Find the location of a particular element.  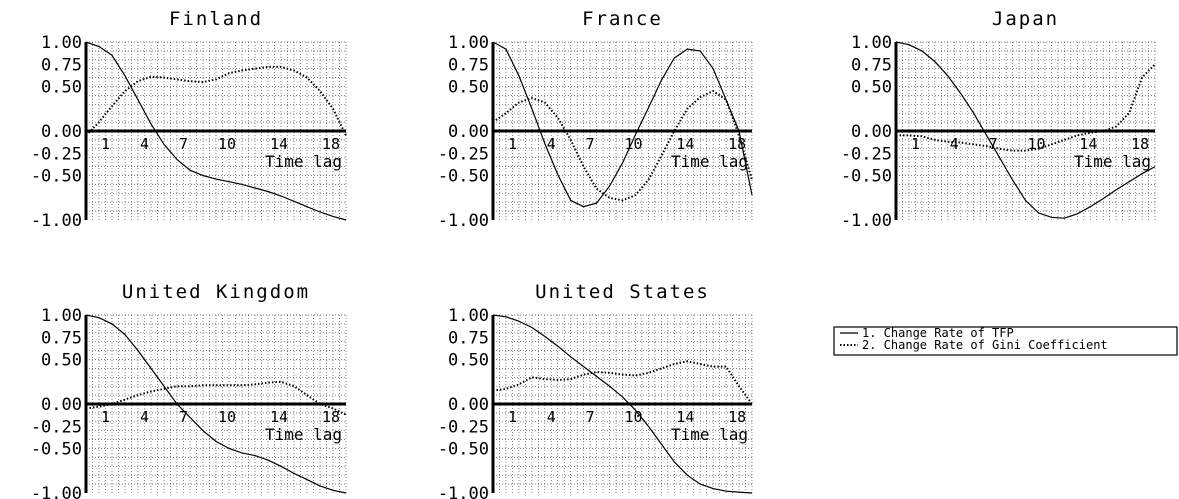

legend-label: 1. Change Rate of TFP is located at coordinates (938, 333).